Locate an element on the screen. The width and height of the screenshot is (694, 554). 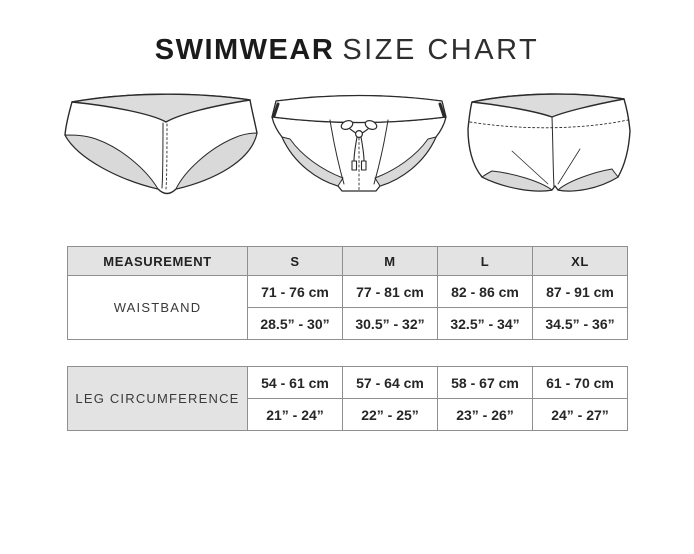
waistband-label: WAISTBAND is located at coordinates (157, 307).